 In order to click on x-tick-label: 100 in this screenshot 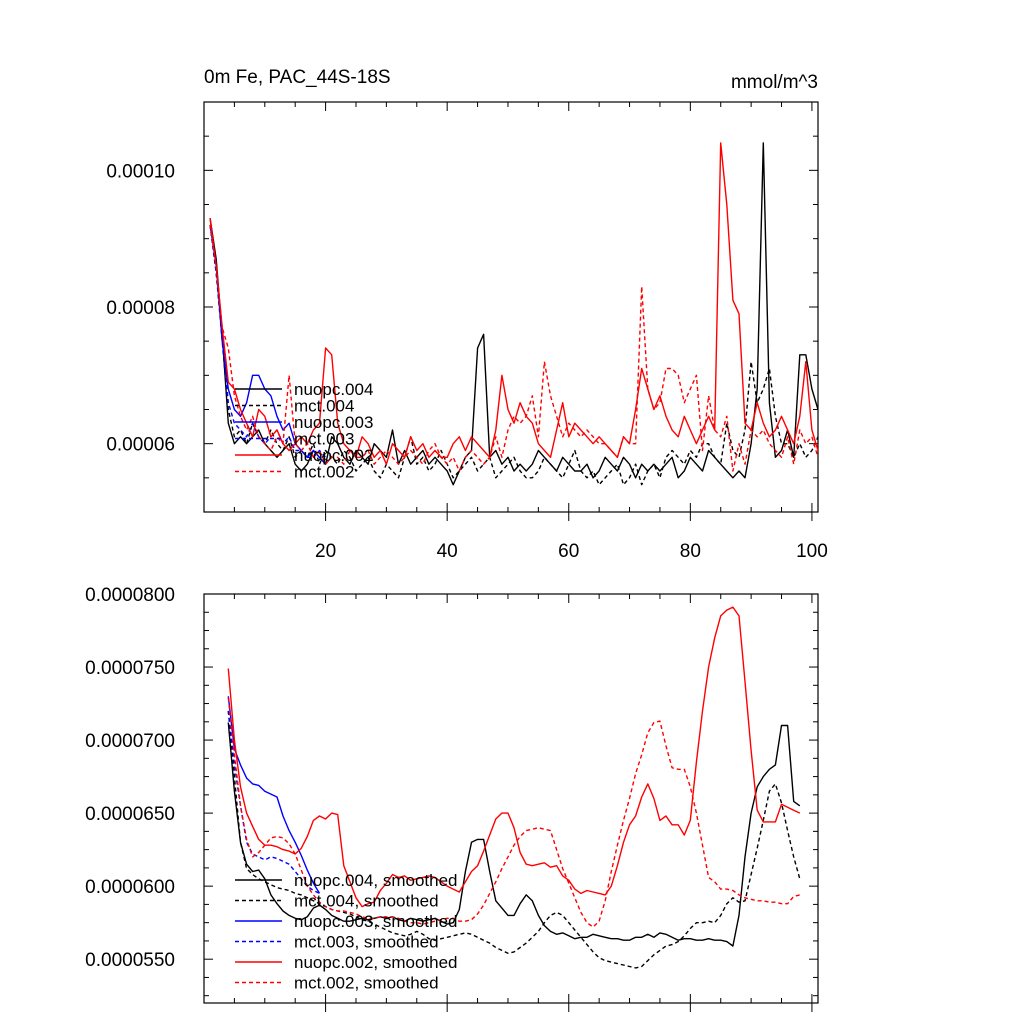, I will do `click(812, 551)`.